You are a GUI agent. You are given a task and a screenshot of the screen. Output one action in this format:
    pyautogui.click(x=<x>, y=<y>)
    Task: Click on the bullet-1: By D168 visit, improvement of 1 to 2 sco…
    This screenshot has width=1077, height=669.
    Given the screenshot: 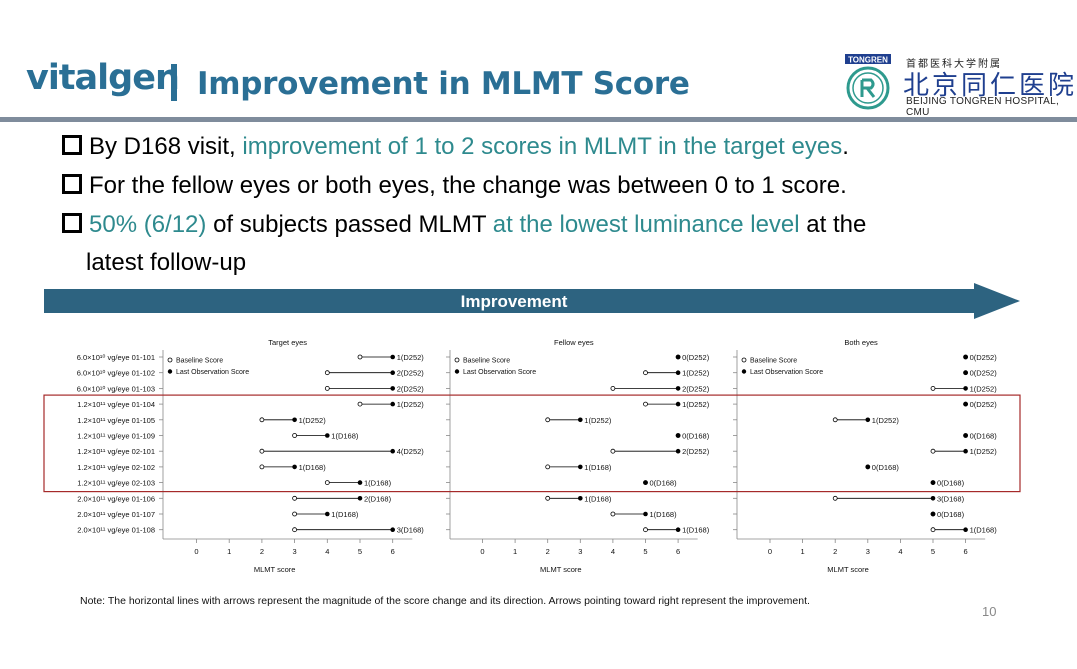 What is the action you would take?
    pyautogui.click(x=455, y=147)
    